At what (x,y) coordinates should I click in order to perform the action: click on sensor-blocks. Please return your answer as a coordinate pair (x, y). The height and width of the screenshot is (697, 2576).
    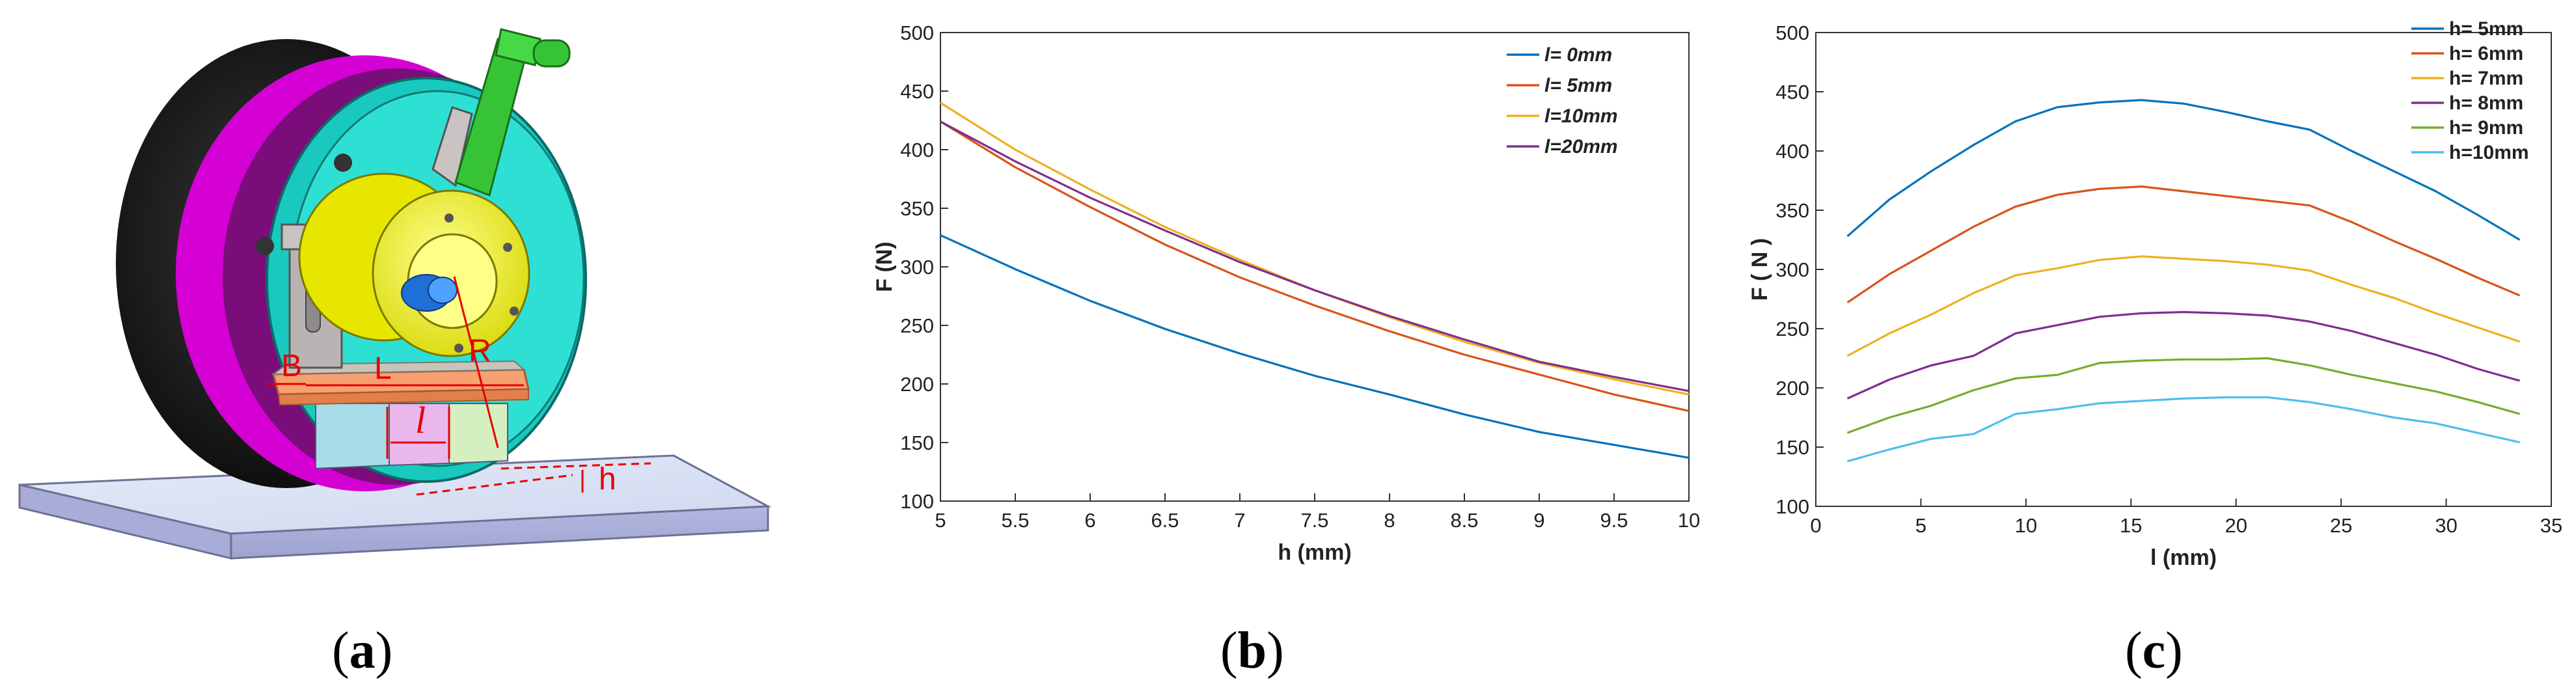
    Looking at the image, I should click on (412, 437).